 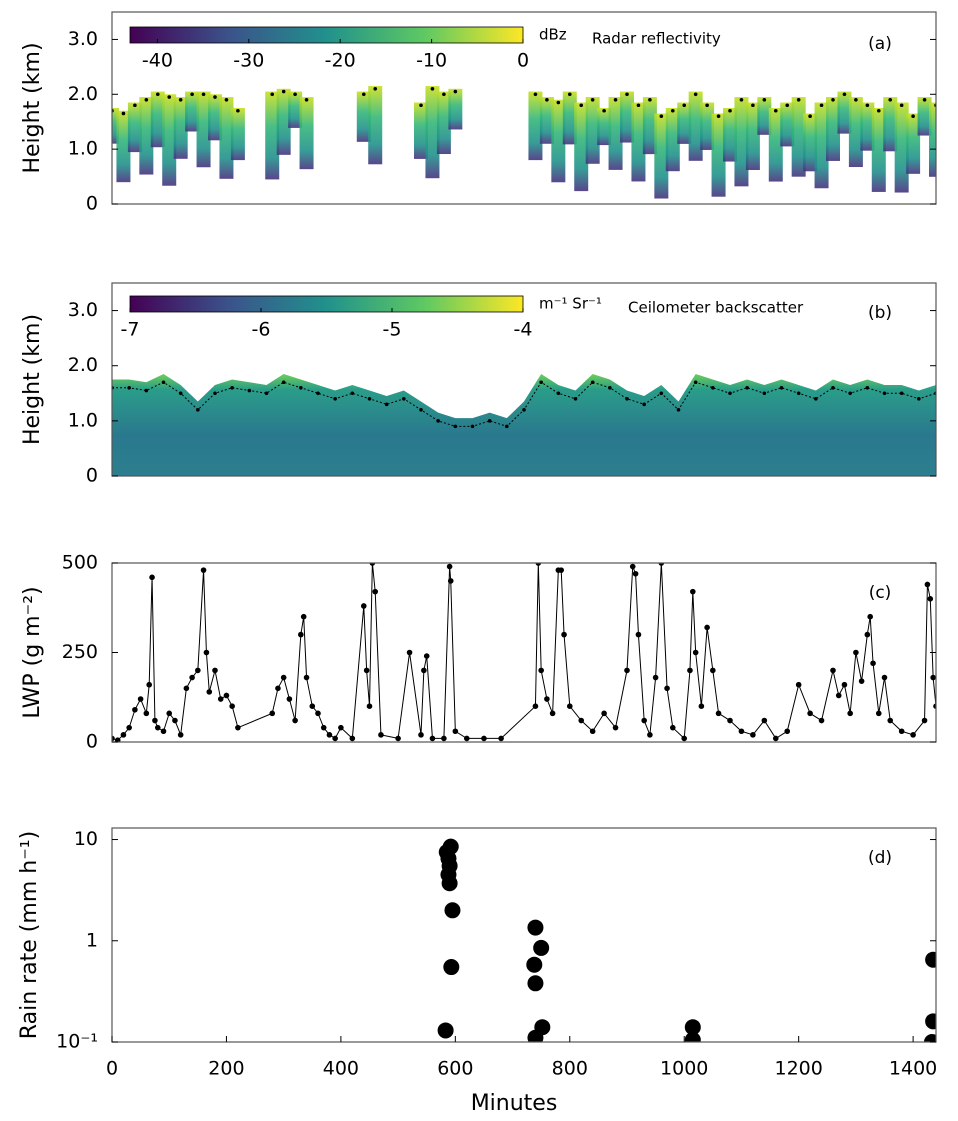 What do you see at coordinates (157, 61) in the screenshot?
I see `colorbar-tick-label: -40` at bounding box center [157, 61].